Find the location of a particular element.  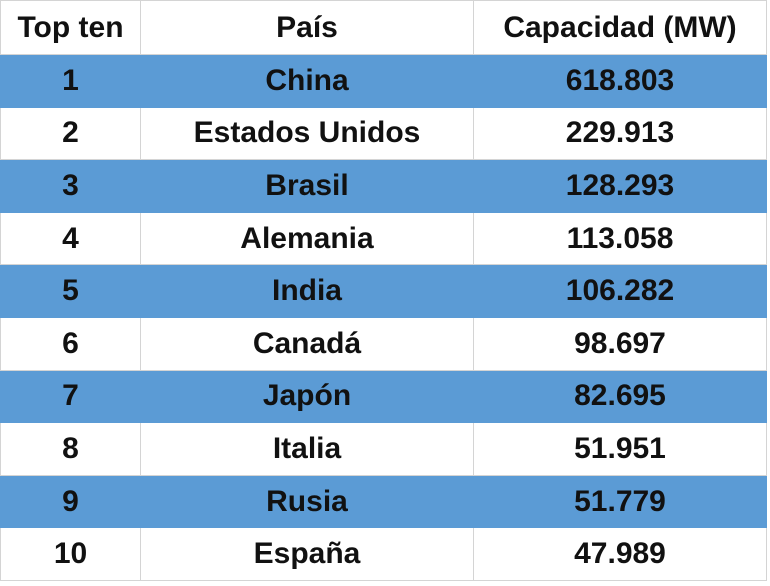

rank-cell: 8 is located at coordinates (70, 449).